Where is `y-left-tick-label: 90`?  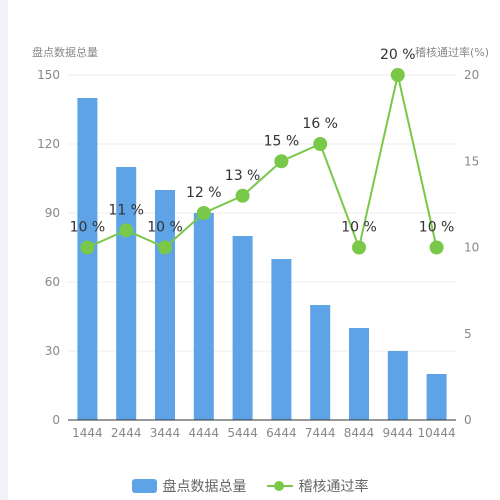
y-left-tick-label: 90 is located at coordinates (52, 213).